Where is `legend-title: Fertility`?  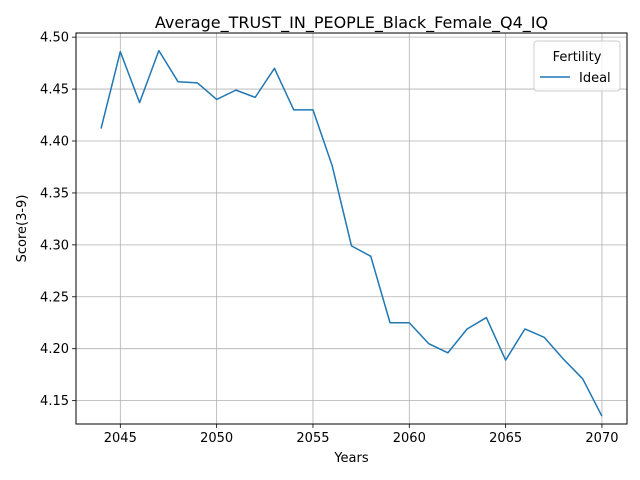
legend-title: Fertility is located at coordinates (577, 57).